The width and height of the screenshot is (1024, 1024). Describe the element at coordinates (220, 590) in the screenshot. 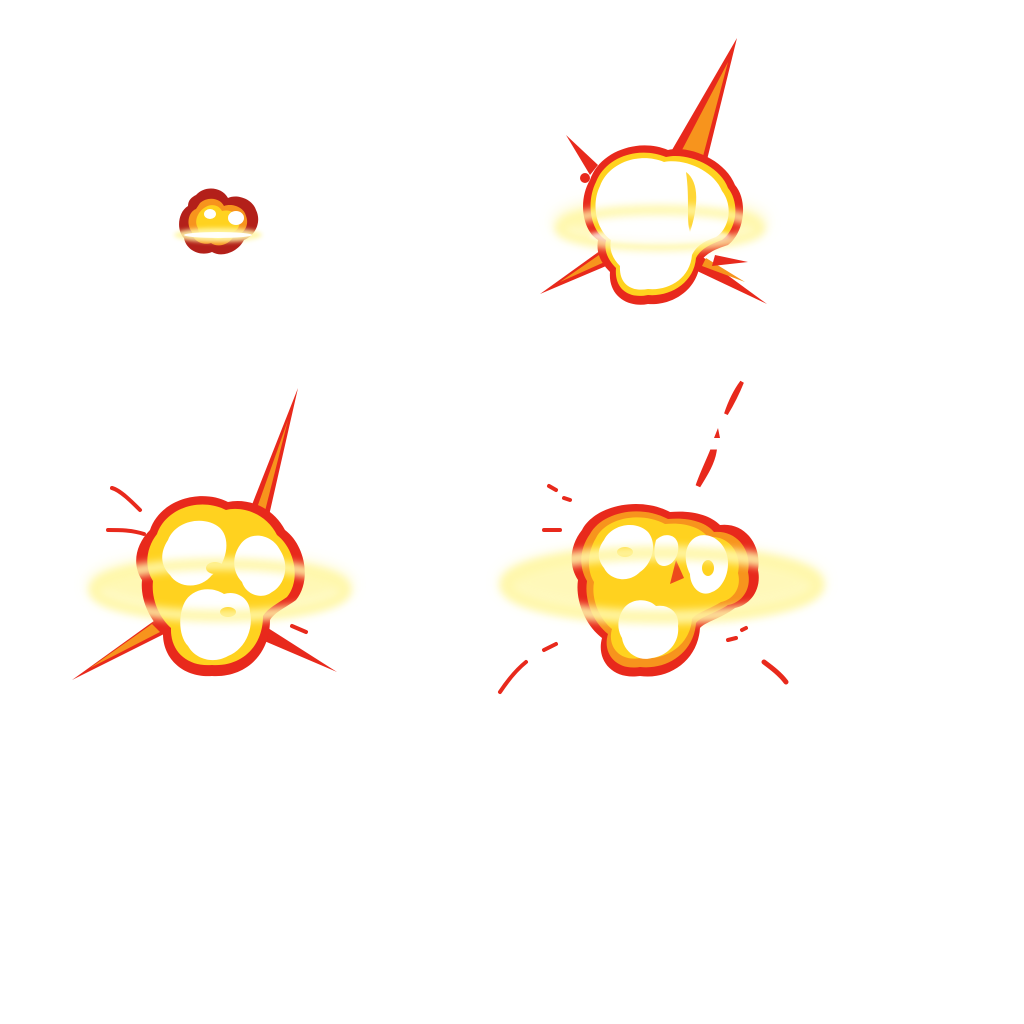

I see `frame-3-glow-ring` at that location.